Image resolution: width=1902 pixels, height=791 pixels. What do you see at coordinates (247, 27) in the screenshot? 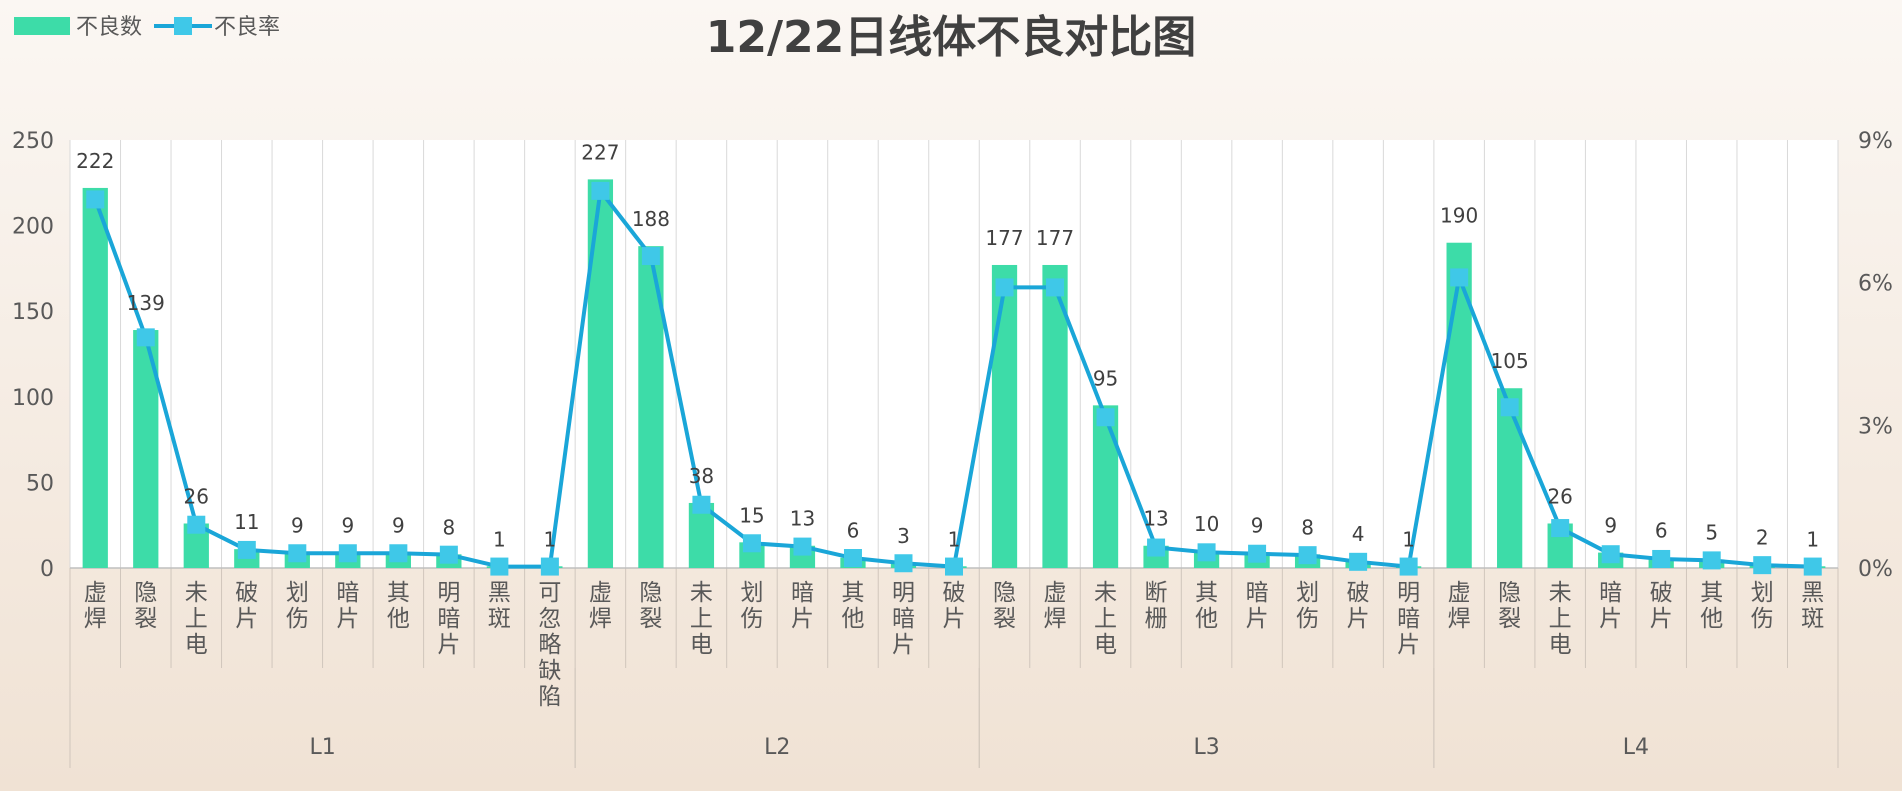
I see `legend-label: 不良率` at bounding box center [247, 27].